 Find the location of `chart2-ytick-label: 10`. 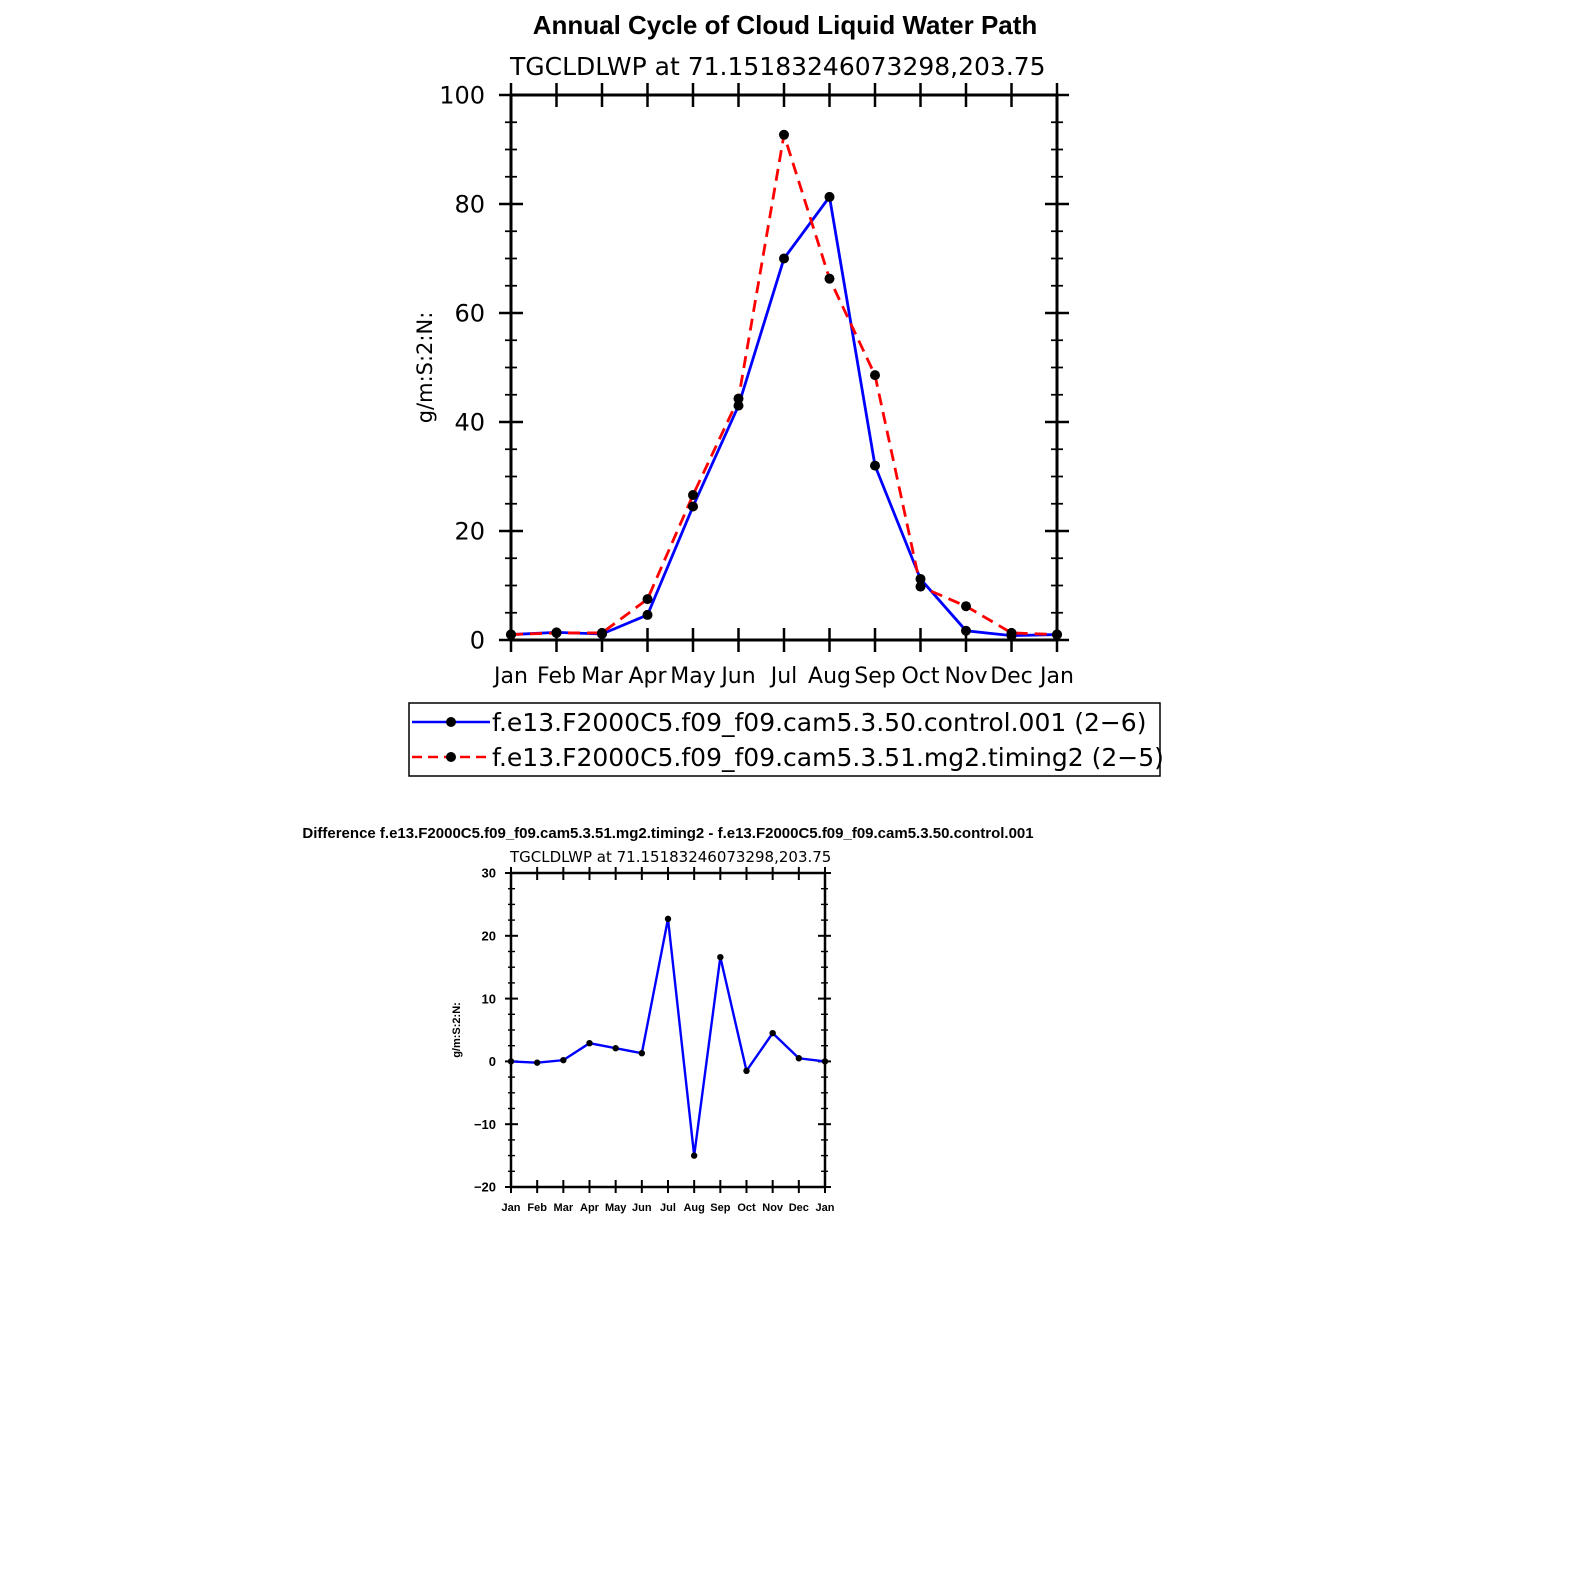

chart2-ytick-label: 10 is located at coordinates (489, 998).